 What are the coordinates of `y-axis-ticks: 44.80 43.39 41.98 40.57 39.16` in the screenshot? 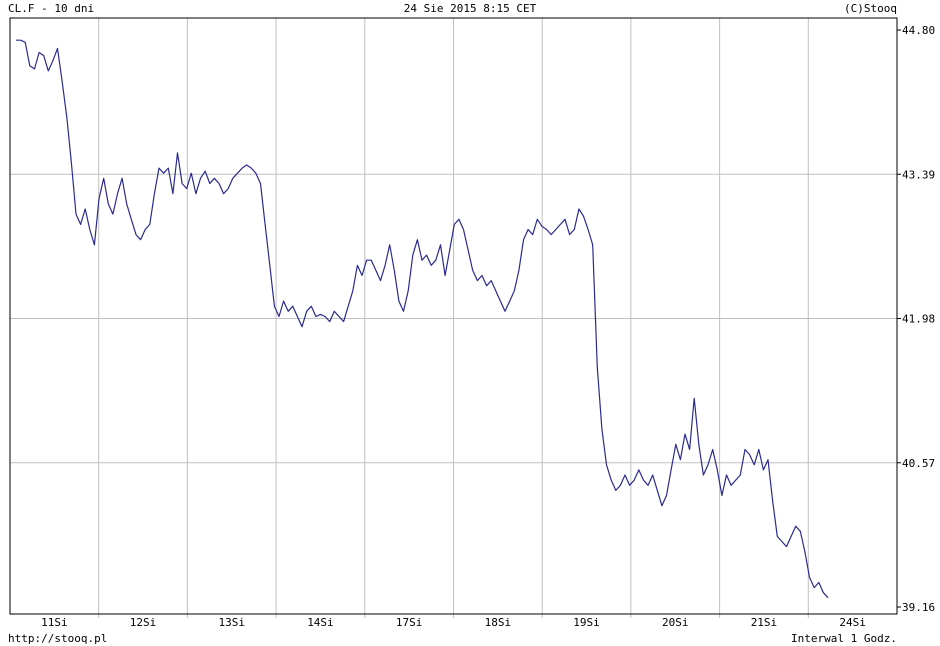 It's located at (916, 319).